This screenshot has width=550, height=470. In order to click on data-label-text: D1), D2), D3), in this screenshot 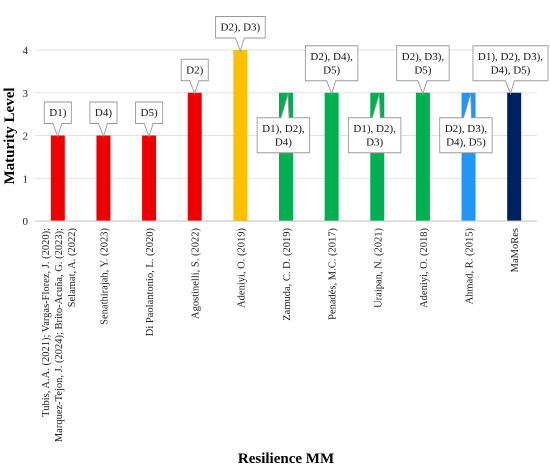, I will do `click(510, 57)`.